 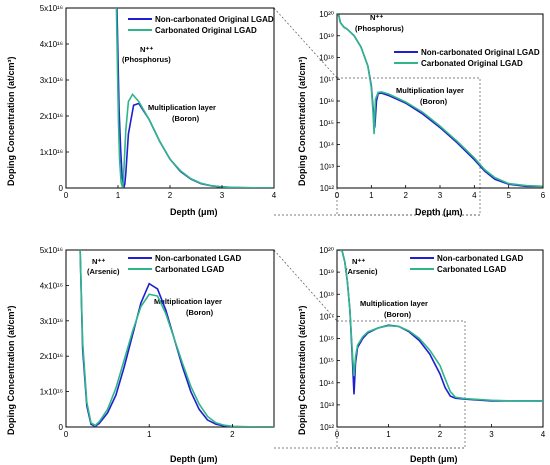 What do you see at coordinates (543, 195) in the screenshot?
I see `x-tick-label: 6` at bounding box center [543, 195].